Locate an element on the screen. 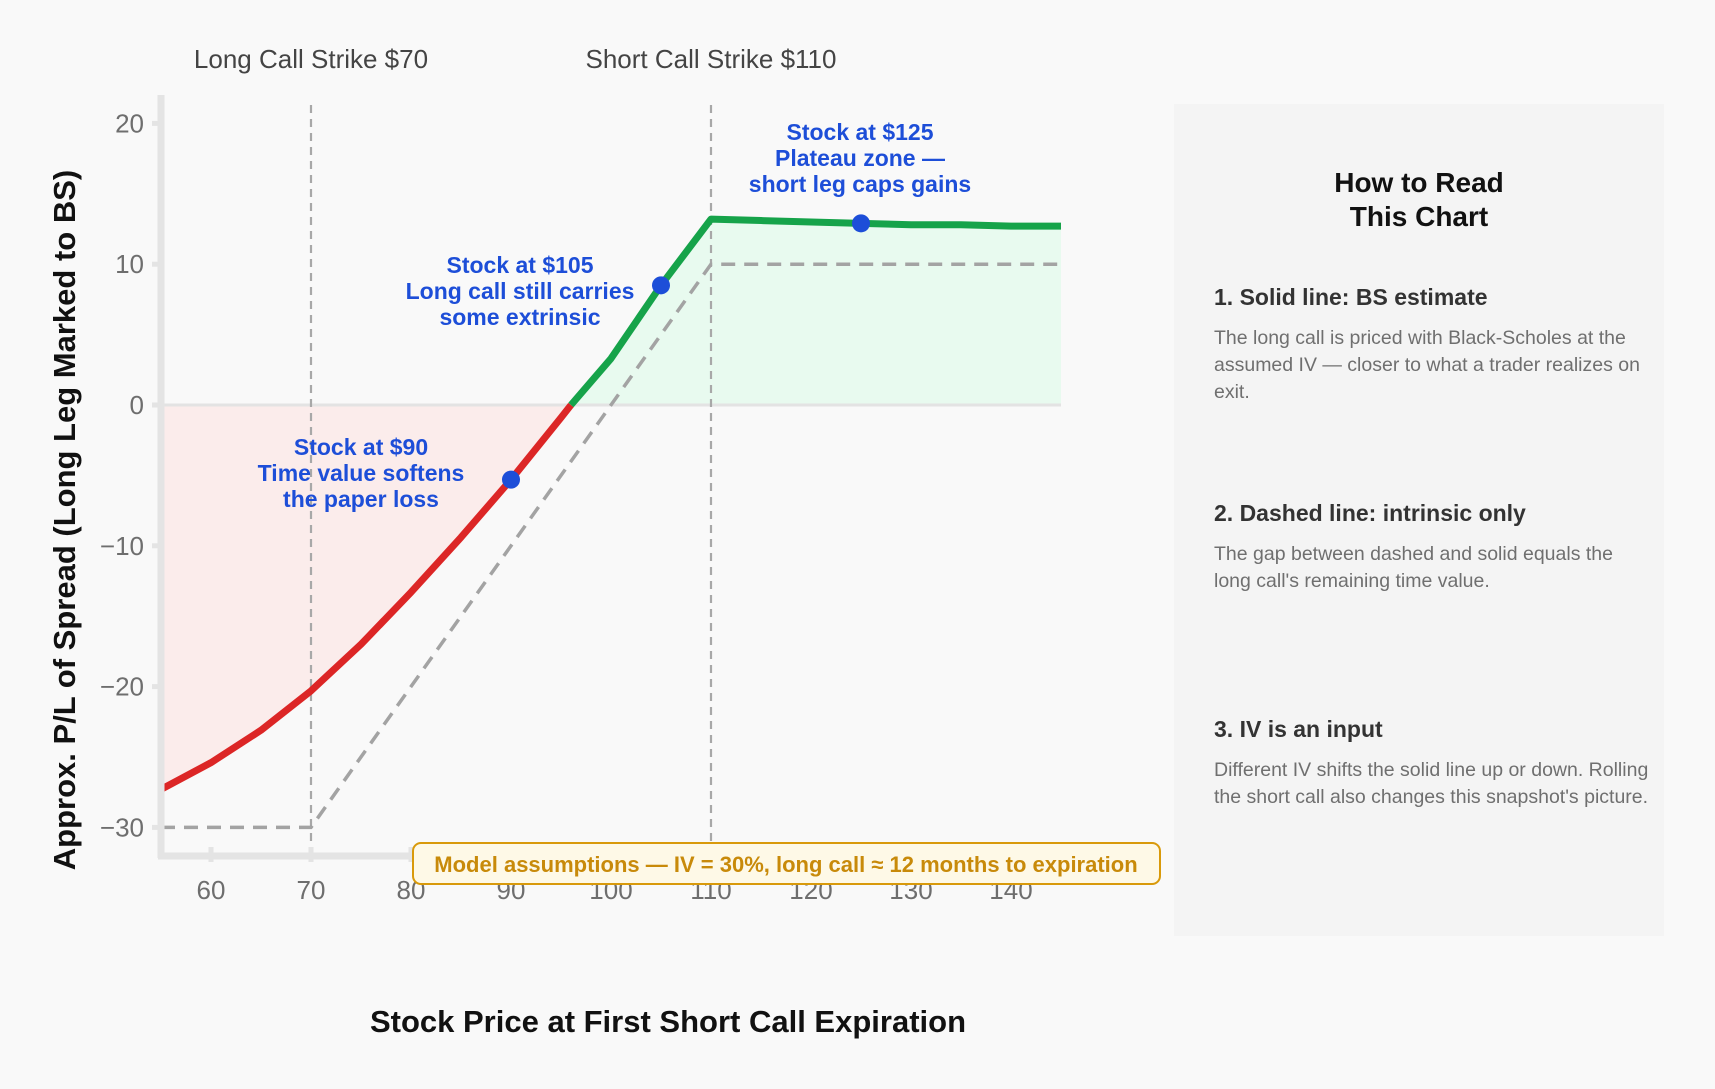 The height and width of the screenshot is (1089, 1715). x-axis-ticks: 60 70 80 90 100 110 120 130 140 is located at coordinates (615, 876).